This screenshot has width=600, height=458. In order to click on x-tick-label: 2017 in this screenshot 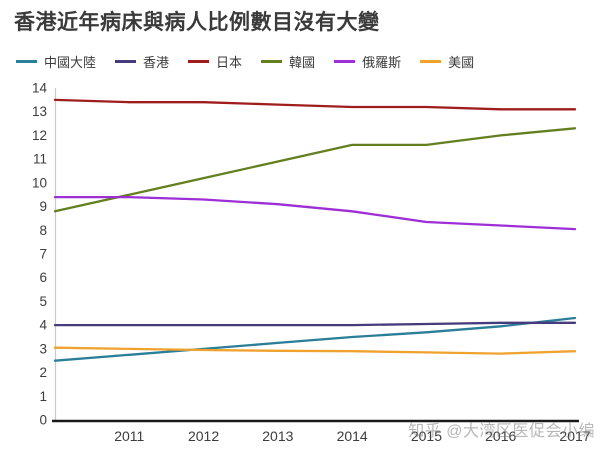, I will do `click(574, 436)`.